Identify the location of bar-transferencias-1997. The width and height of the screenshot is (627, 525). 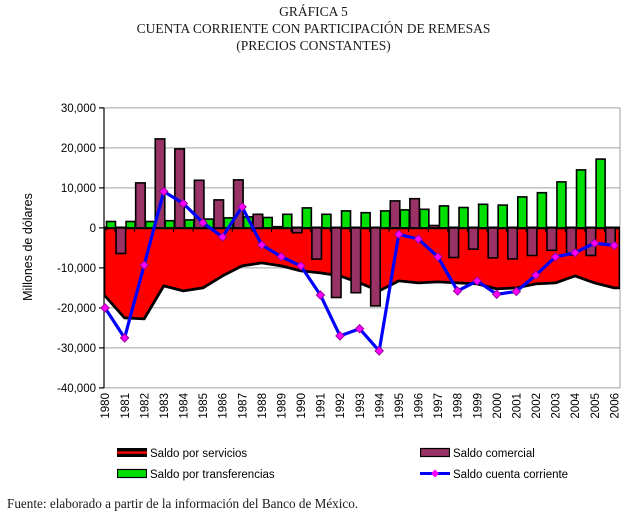
(444, 217).